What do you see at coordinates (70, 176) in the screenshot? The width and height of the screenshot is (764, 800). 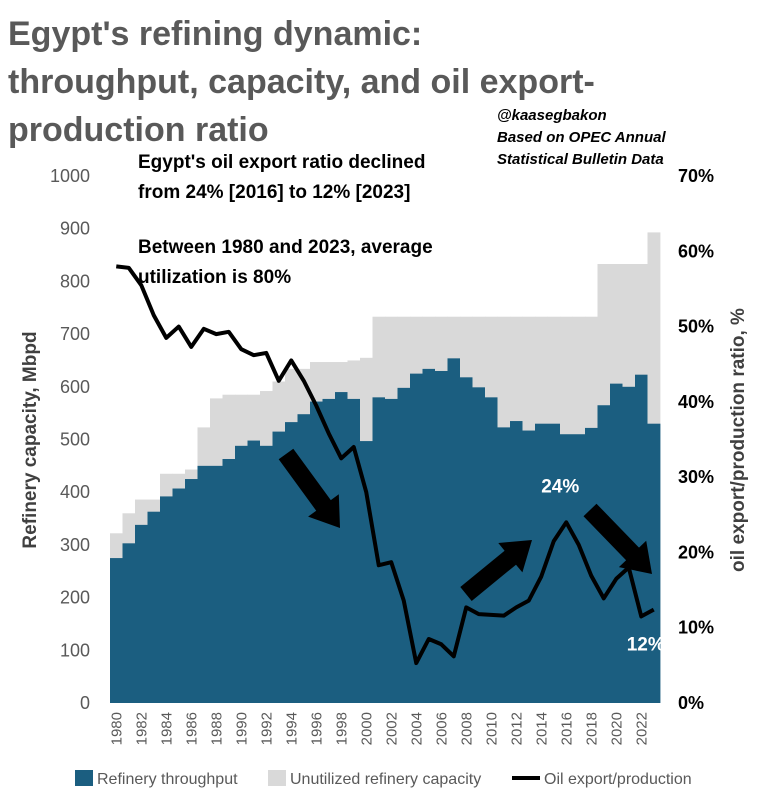 I see `left-tick-1000: 1000` at bounding box center [70, 176].